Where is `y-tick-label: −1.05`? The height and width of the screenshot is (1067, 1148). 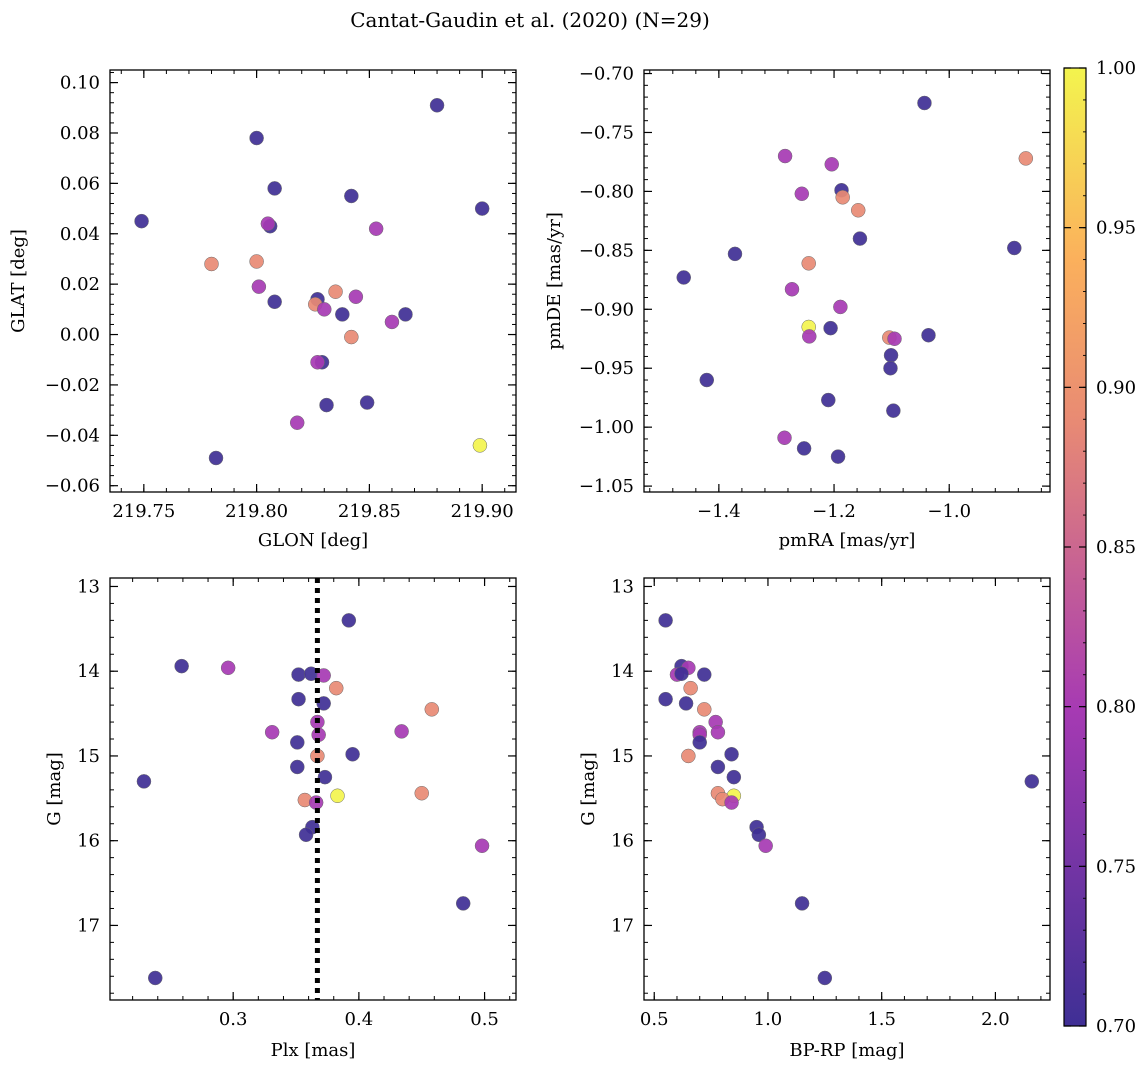 y-tick-label: −1.05 is located at coordinates (606, 486).